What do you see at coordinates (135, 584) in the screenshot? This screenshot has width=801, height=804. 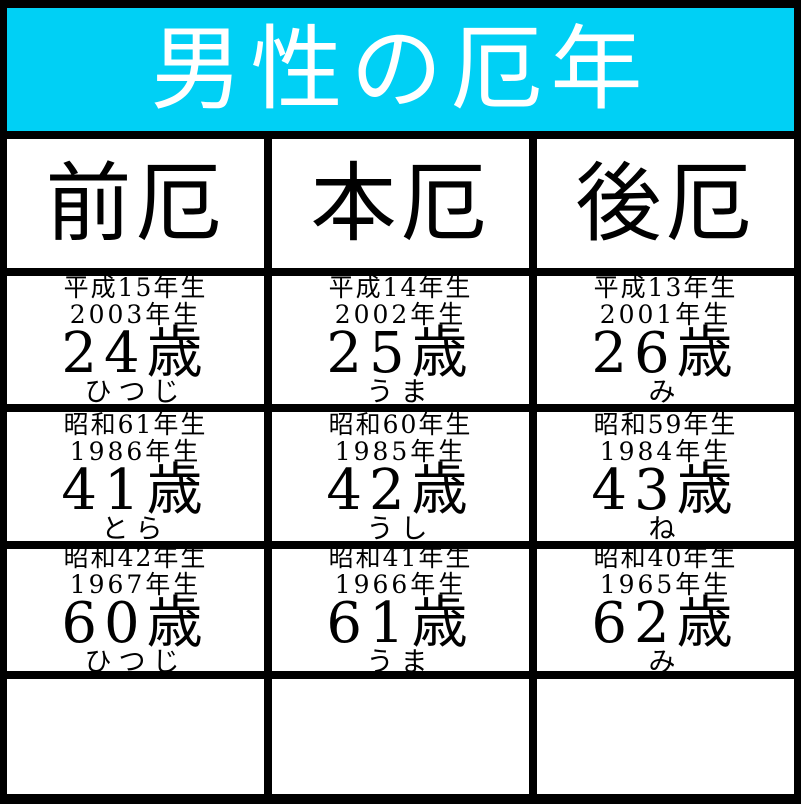 I see `western-year-label: 1967年生` at bounding box center [135, 584].